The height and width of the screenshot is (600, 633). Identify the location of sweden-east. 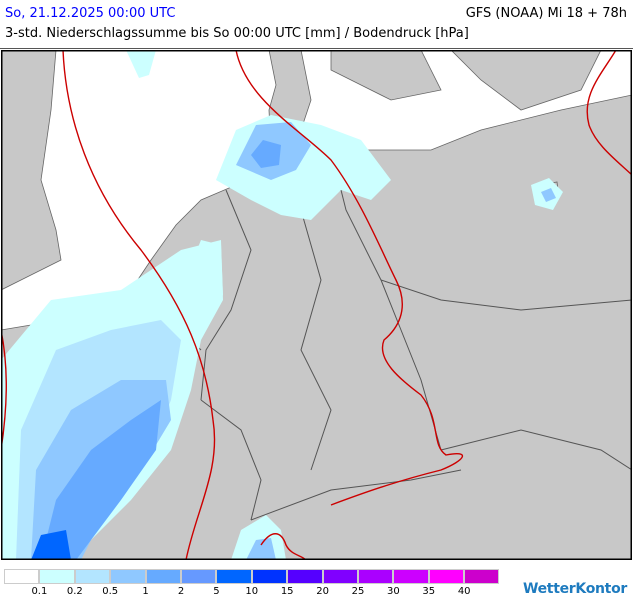
(526, 80).